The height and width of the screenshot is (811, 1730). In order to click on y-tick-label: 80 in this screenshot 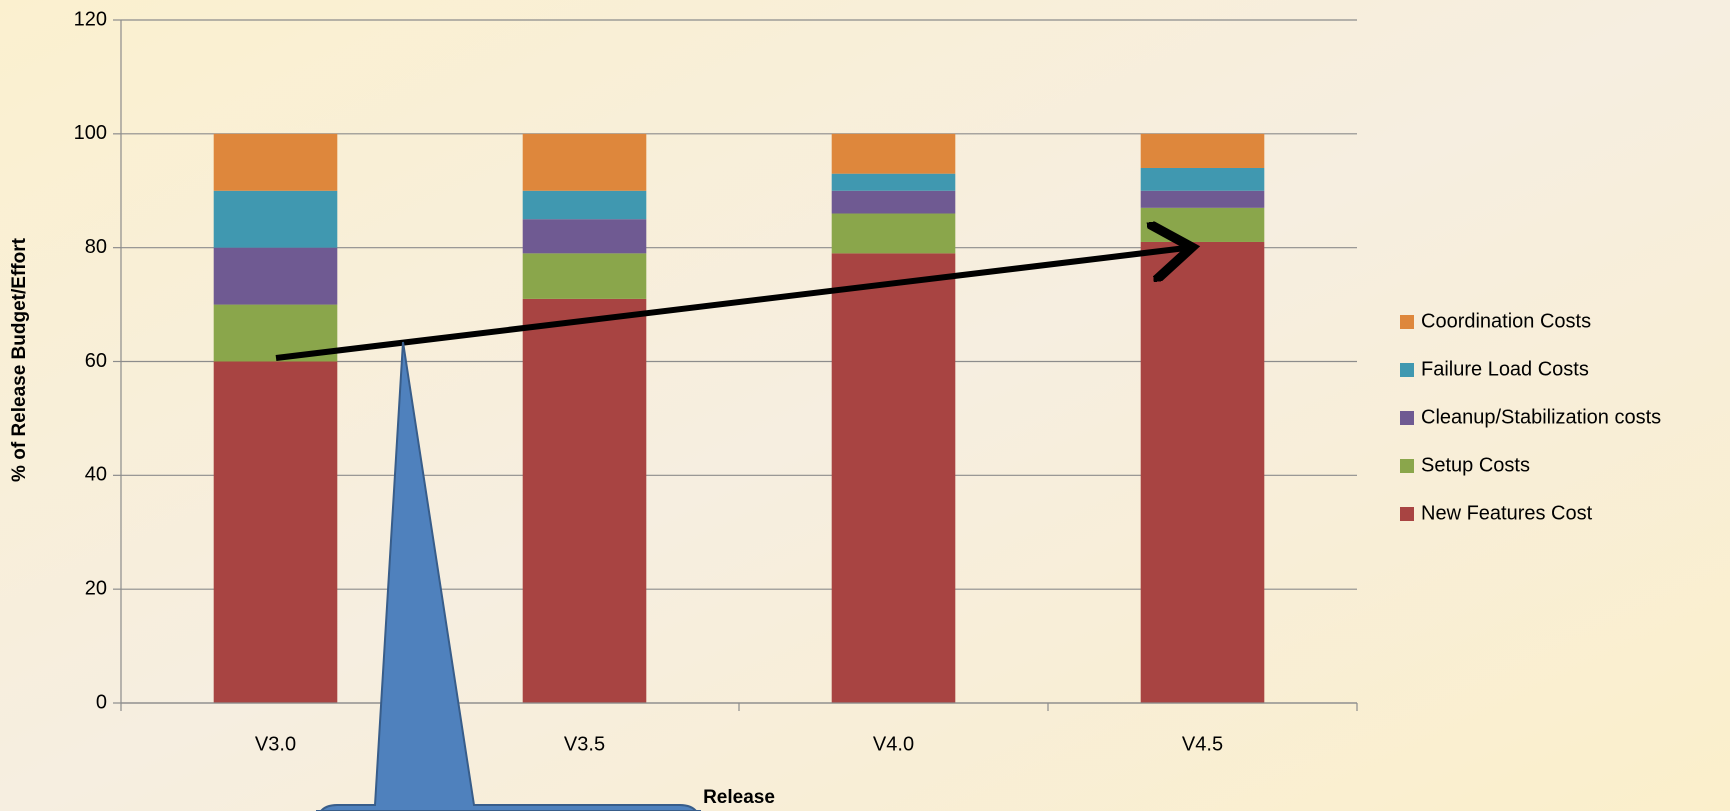, I will do `click(96, 247)`.